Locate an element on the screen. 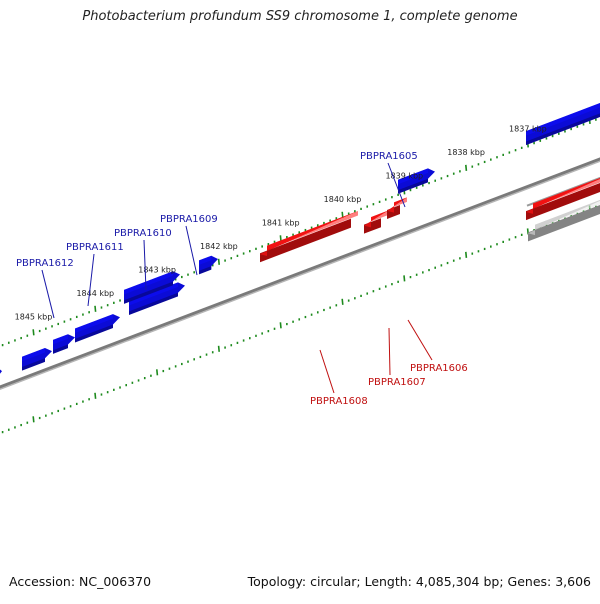 The width and height of the screenshot is (600, 604). gene-forward-edge-top is located at coordinates (1, 371).